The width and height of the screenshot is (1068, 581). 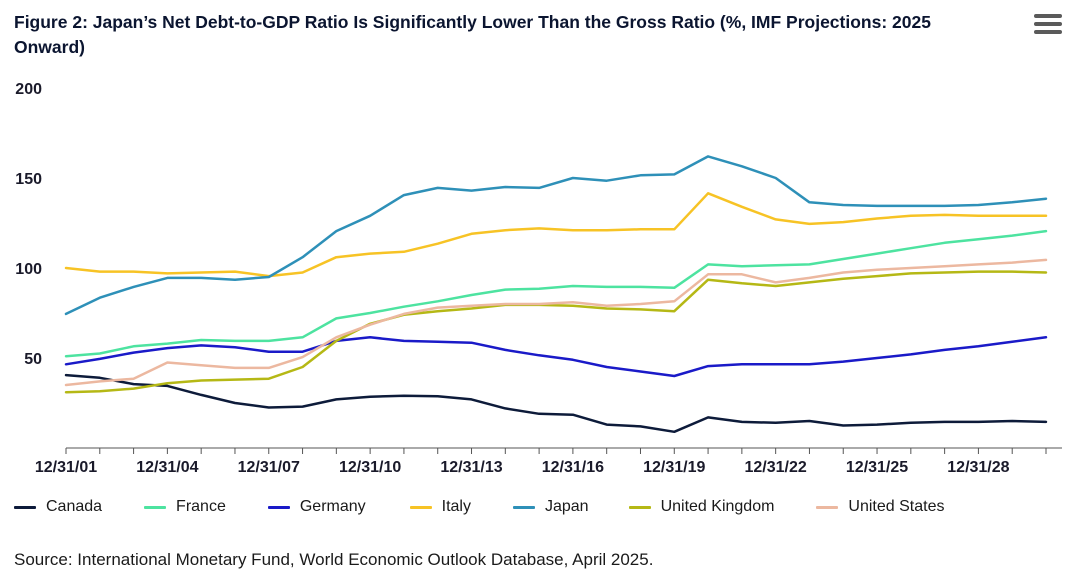 I want to click on legend-item-united-kingdom: United Kingdom, so click(x=701, y=507).